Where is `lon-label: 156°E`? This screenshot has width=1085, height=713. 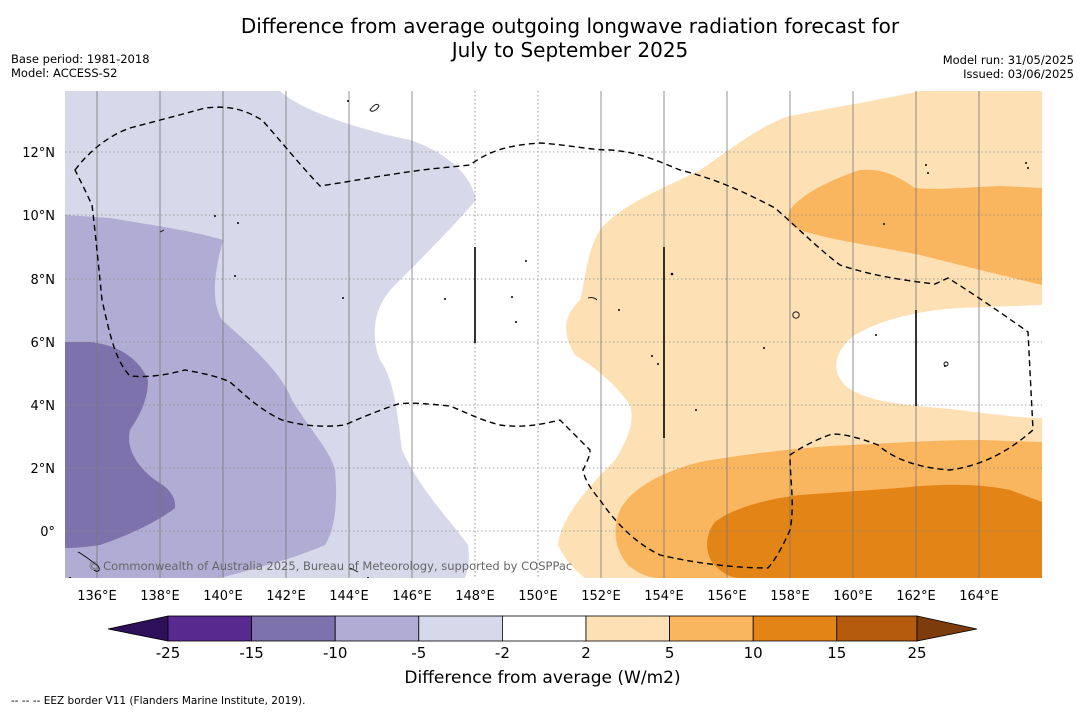 lon-label: 156°E is located at coordinates (727, 596).